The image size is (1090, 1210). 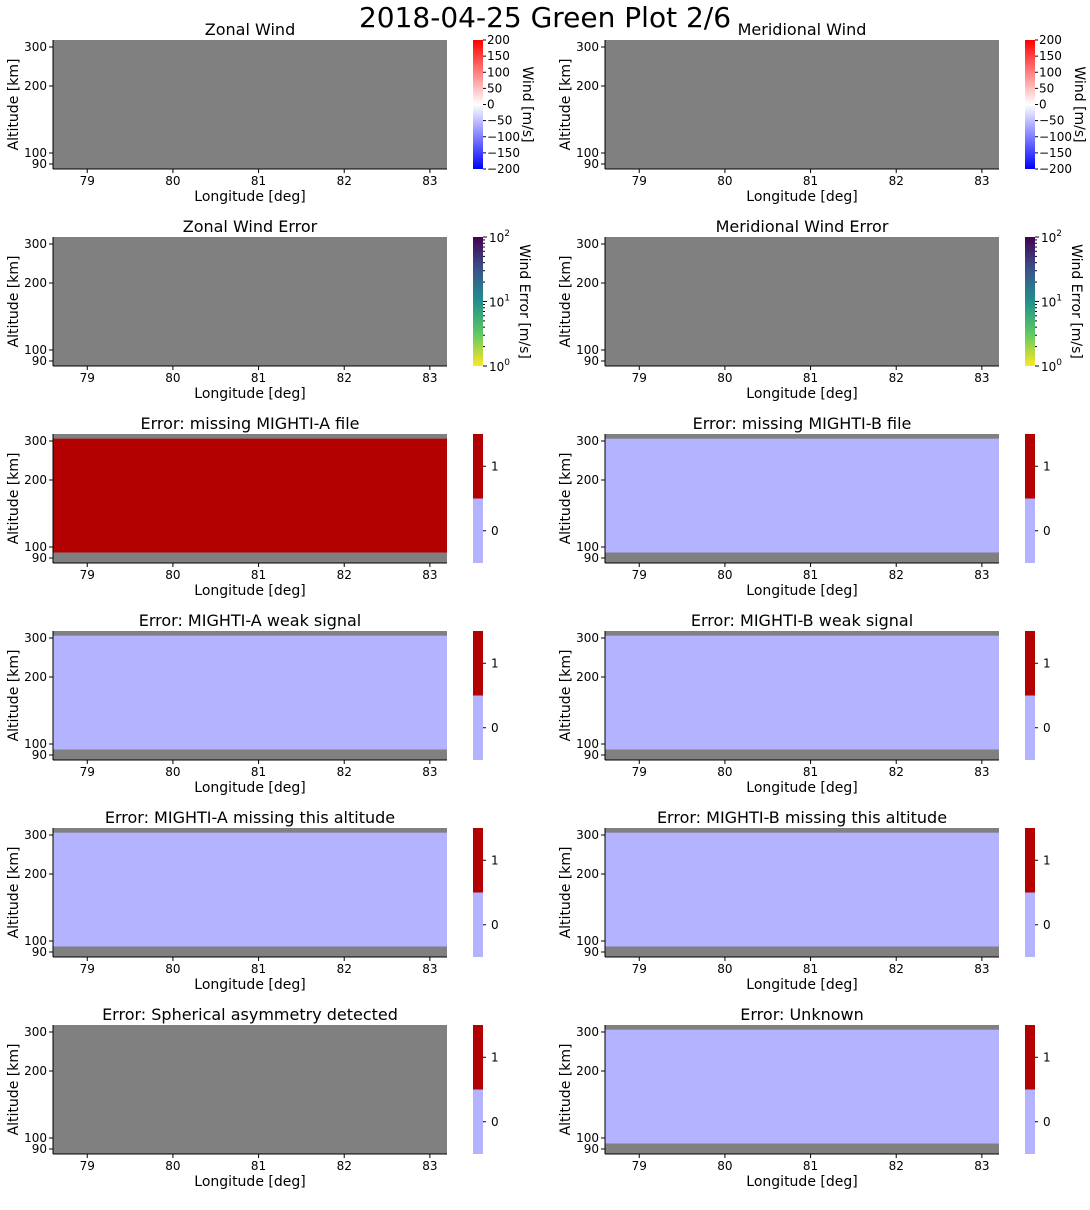 I want to click on colorbar-tick-label: −50, so click(x=1051, y=121).